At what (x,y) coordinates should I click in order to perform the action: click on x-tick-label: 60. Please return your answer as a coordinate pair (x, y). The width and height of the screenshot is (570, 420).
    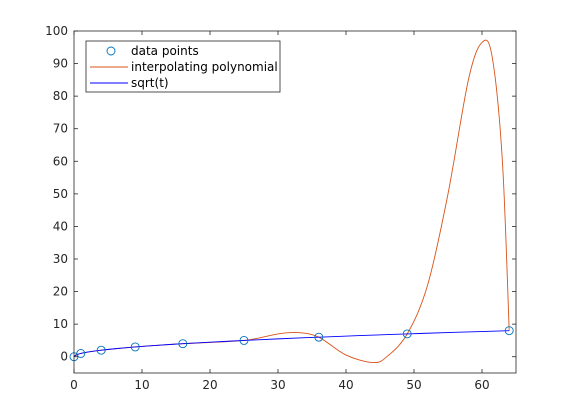
    Looking at the image, I should click on (481, 385).